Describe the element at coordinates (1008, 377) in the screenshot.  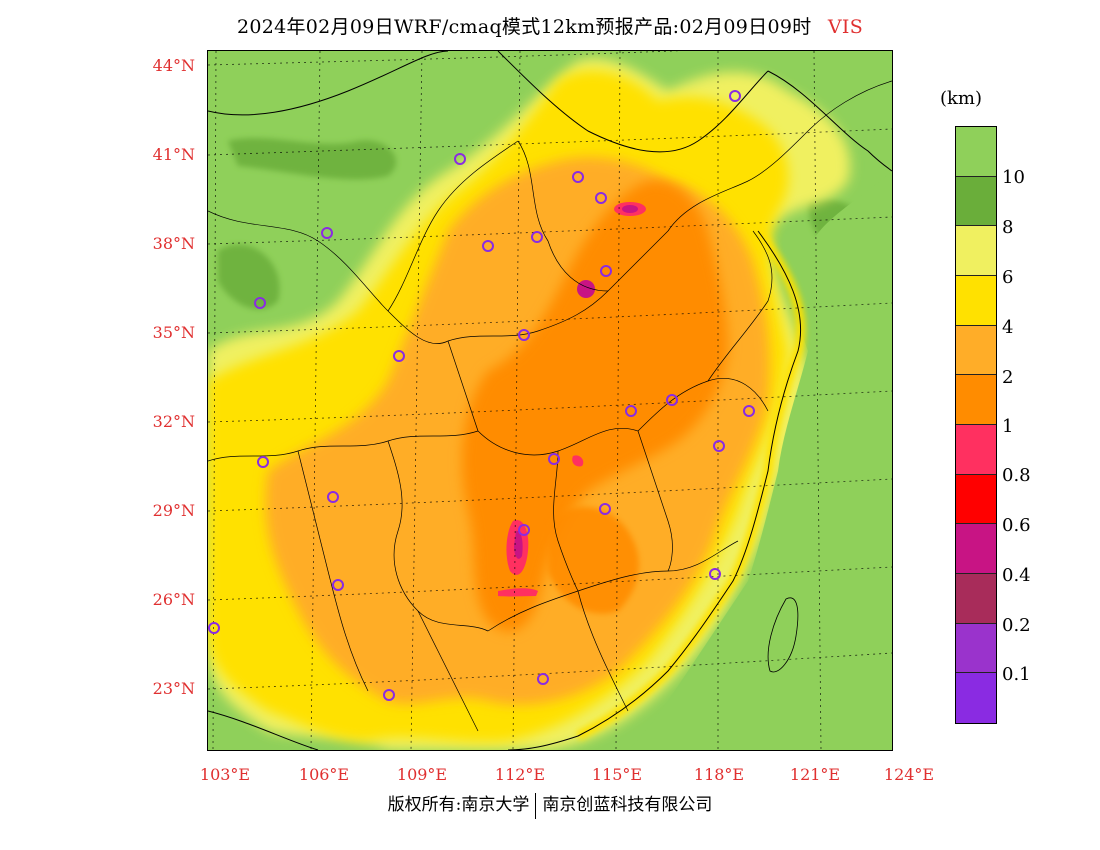
I see `legend-label: 2` at that location.